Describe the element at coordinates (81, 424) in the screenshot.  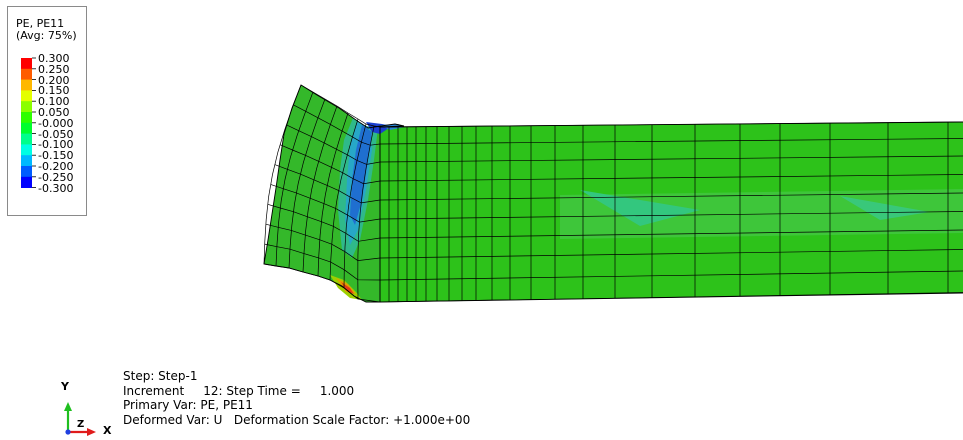
I see `triad-z-label: Z` at that location.